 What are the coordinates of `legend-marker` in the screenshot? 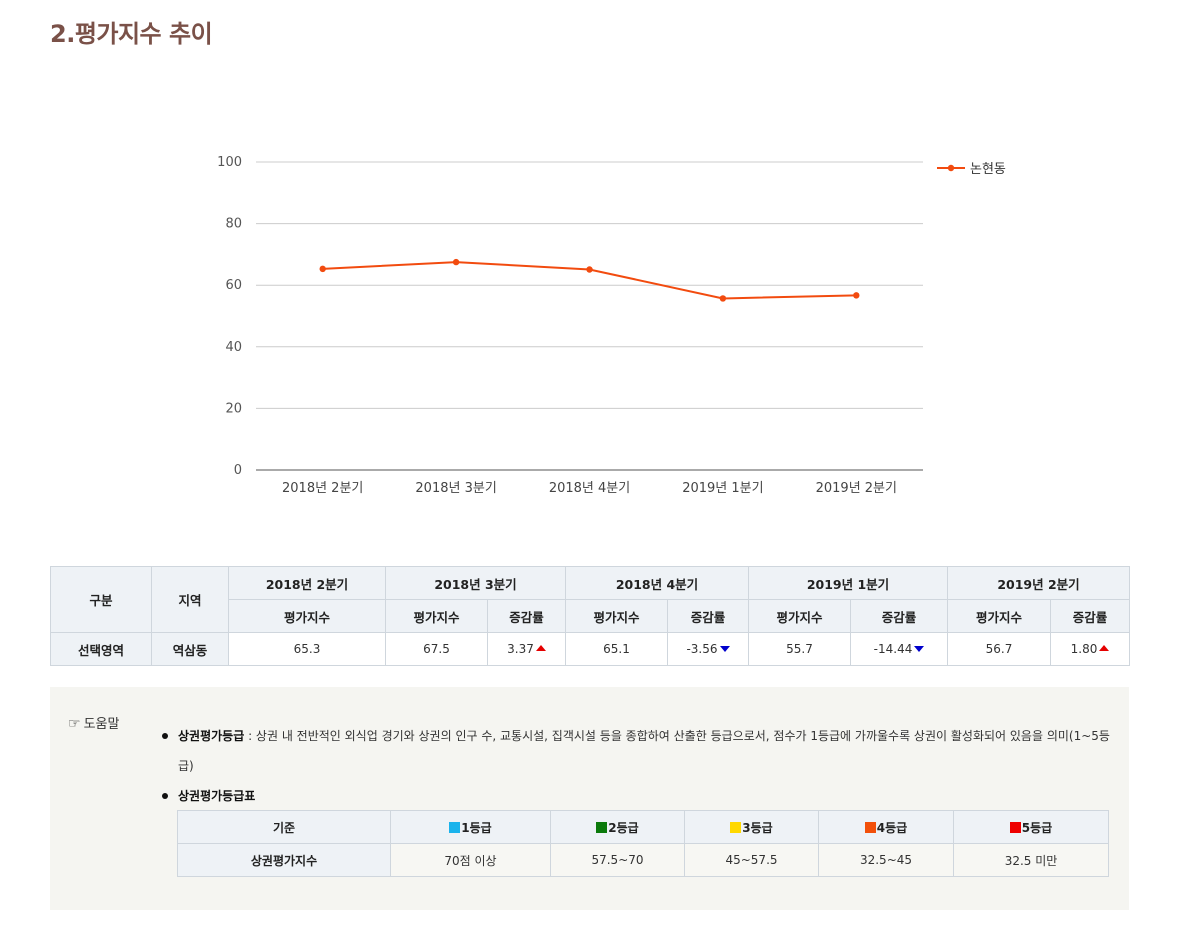 It's located at (951, 168).